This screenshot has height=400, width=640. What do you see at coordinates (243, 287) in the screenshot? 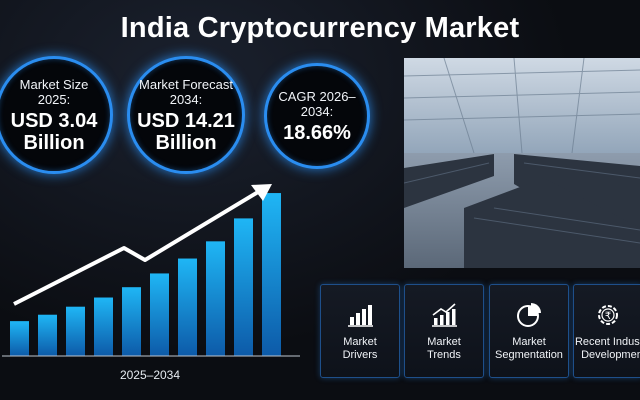
I see `bar-2033` at bounding box center [243, 287].